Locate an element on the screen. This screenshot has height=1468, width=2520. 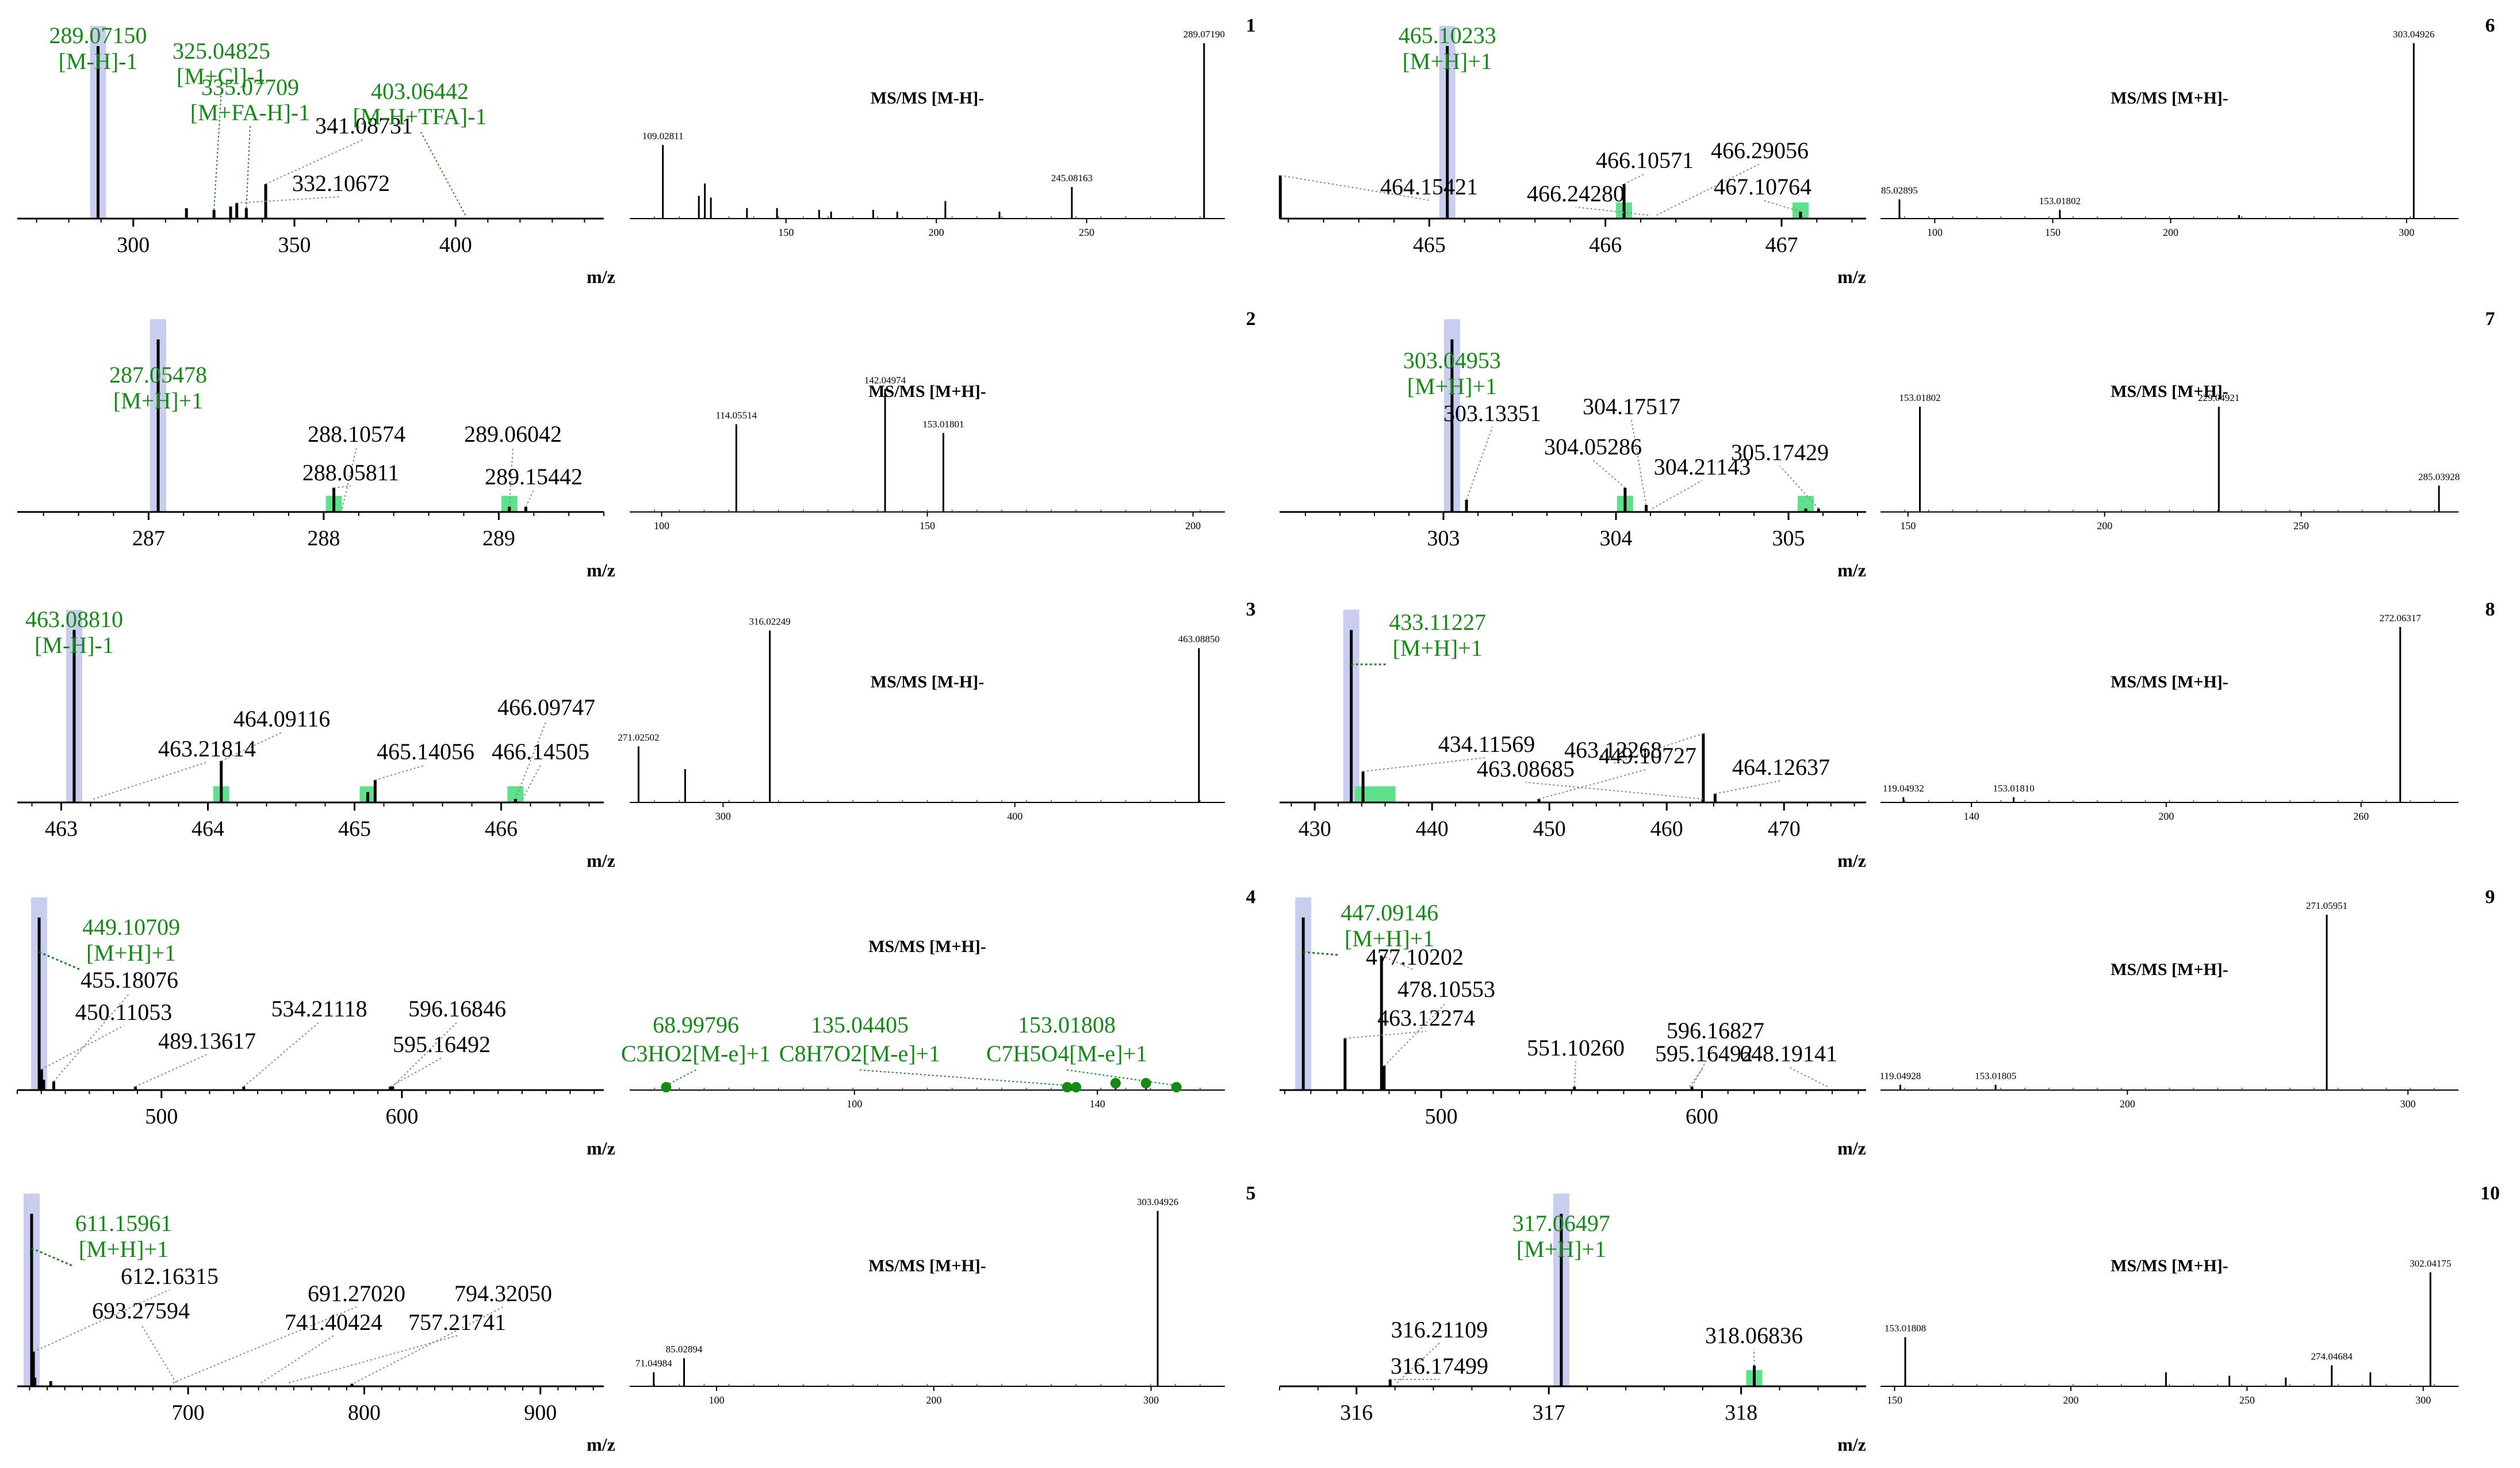
peak-label-596-16846: 596.16846 is located at coordinates (449, 1041).